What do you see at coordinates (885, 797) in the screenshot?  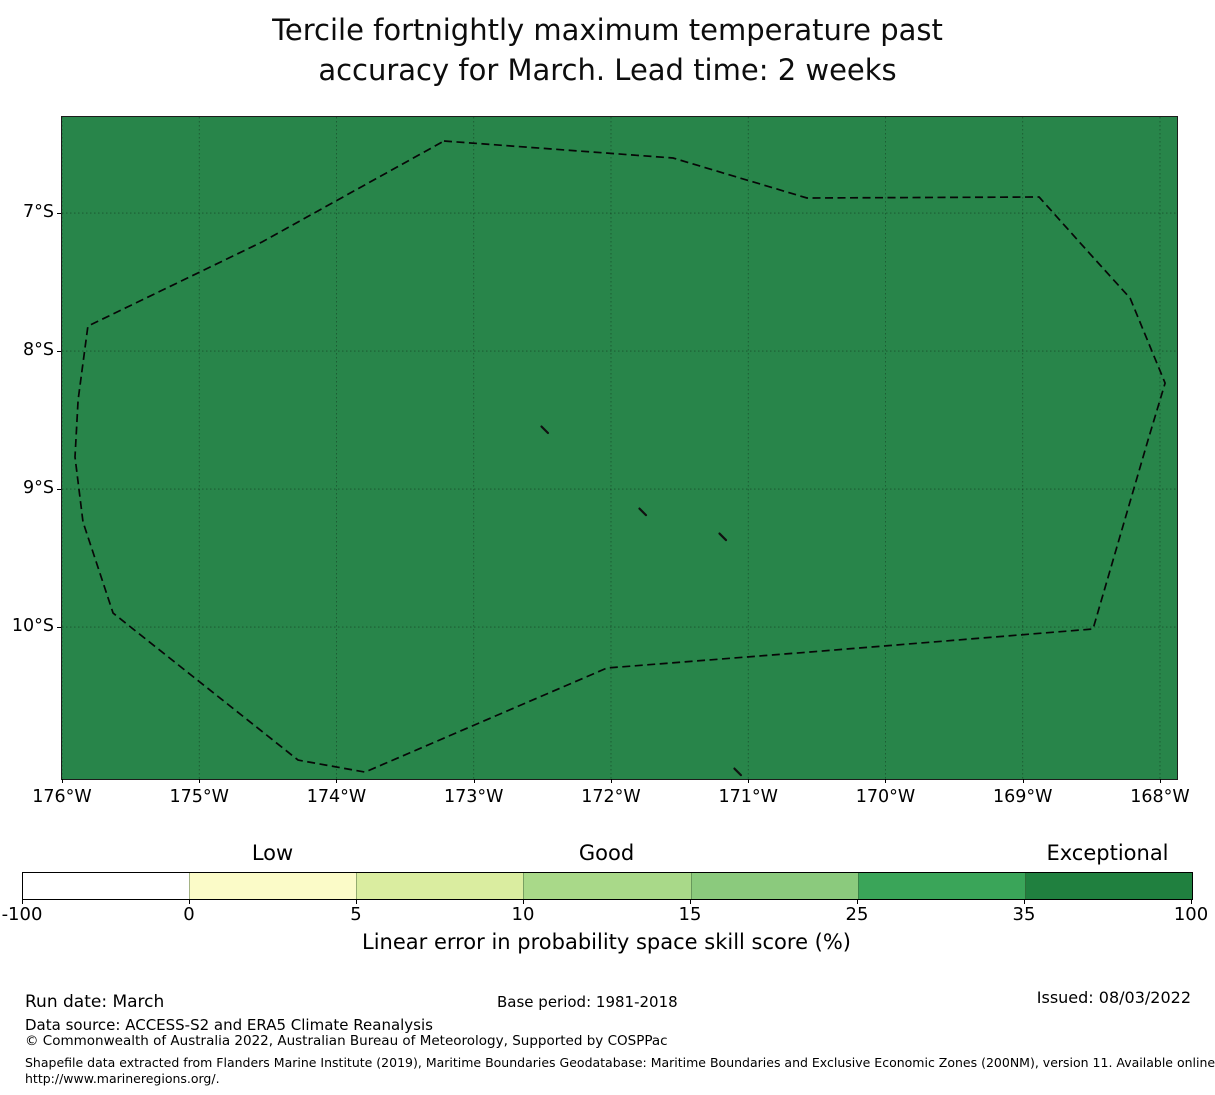 I see `x-tick-label: 170°W` at bounding box center [885, 797].